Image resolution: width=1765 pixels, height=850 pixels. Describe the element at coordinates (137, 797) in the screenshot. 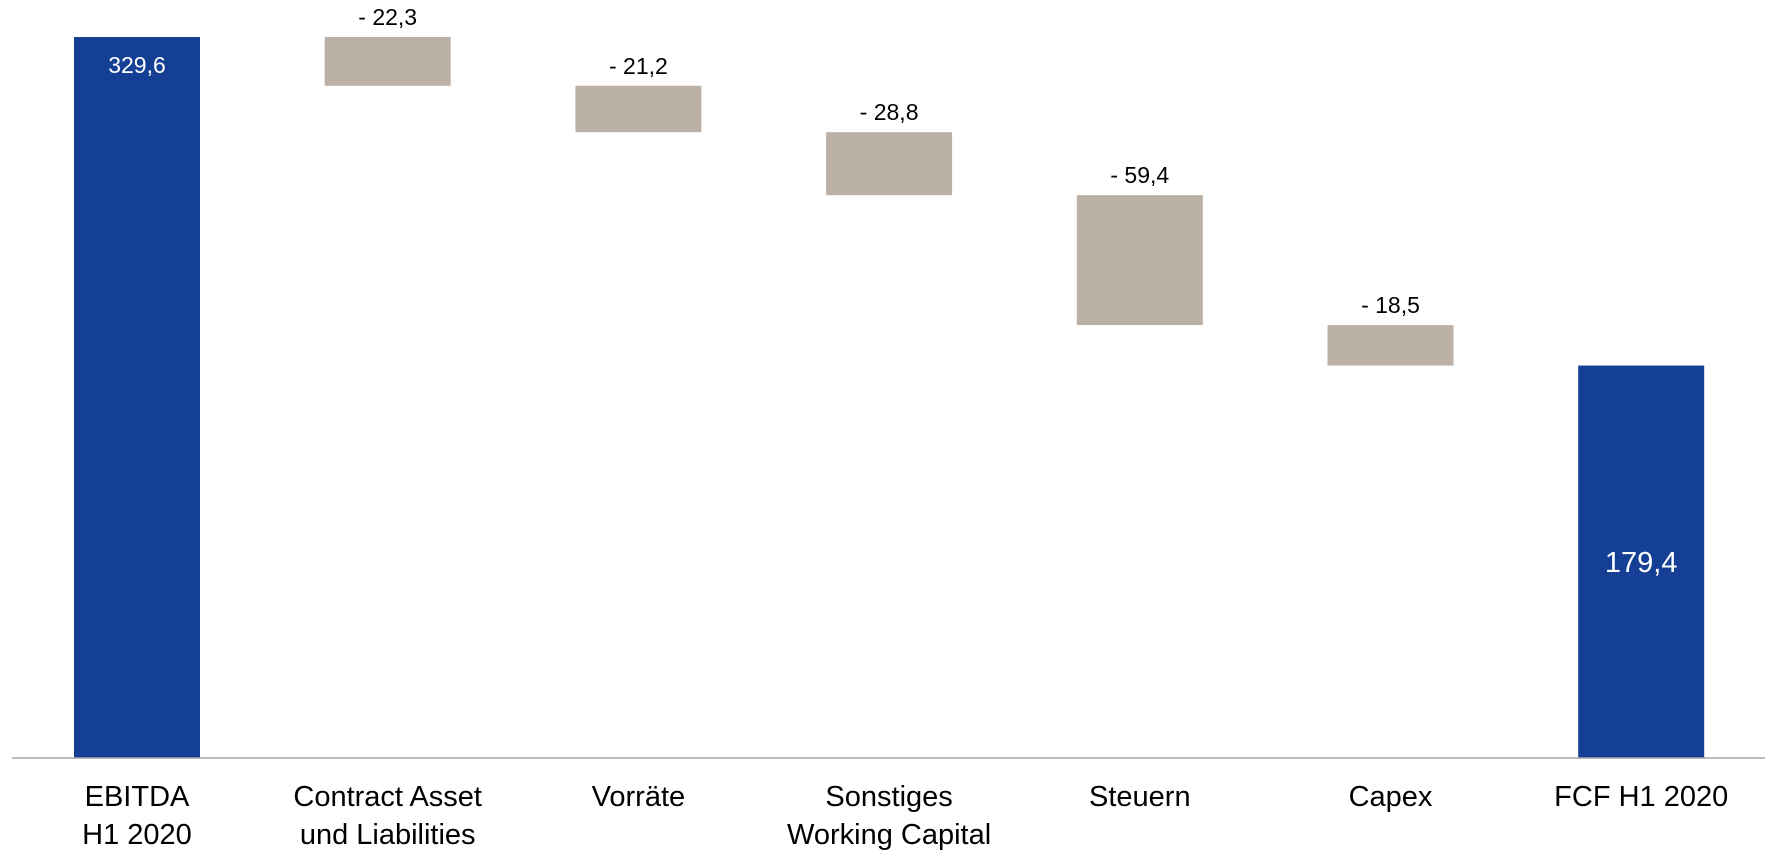

I see `category-label-0-line-0: EBITDA` at that location.